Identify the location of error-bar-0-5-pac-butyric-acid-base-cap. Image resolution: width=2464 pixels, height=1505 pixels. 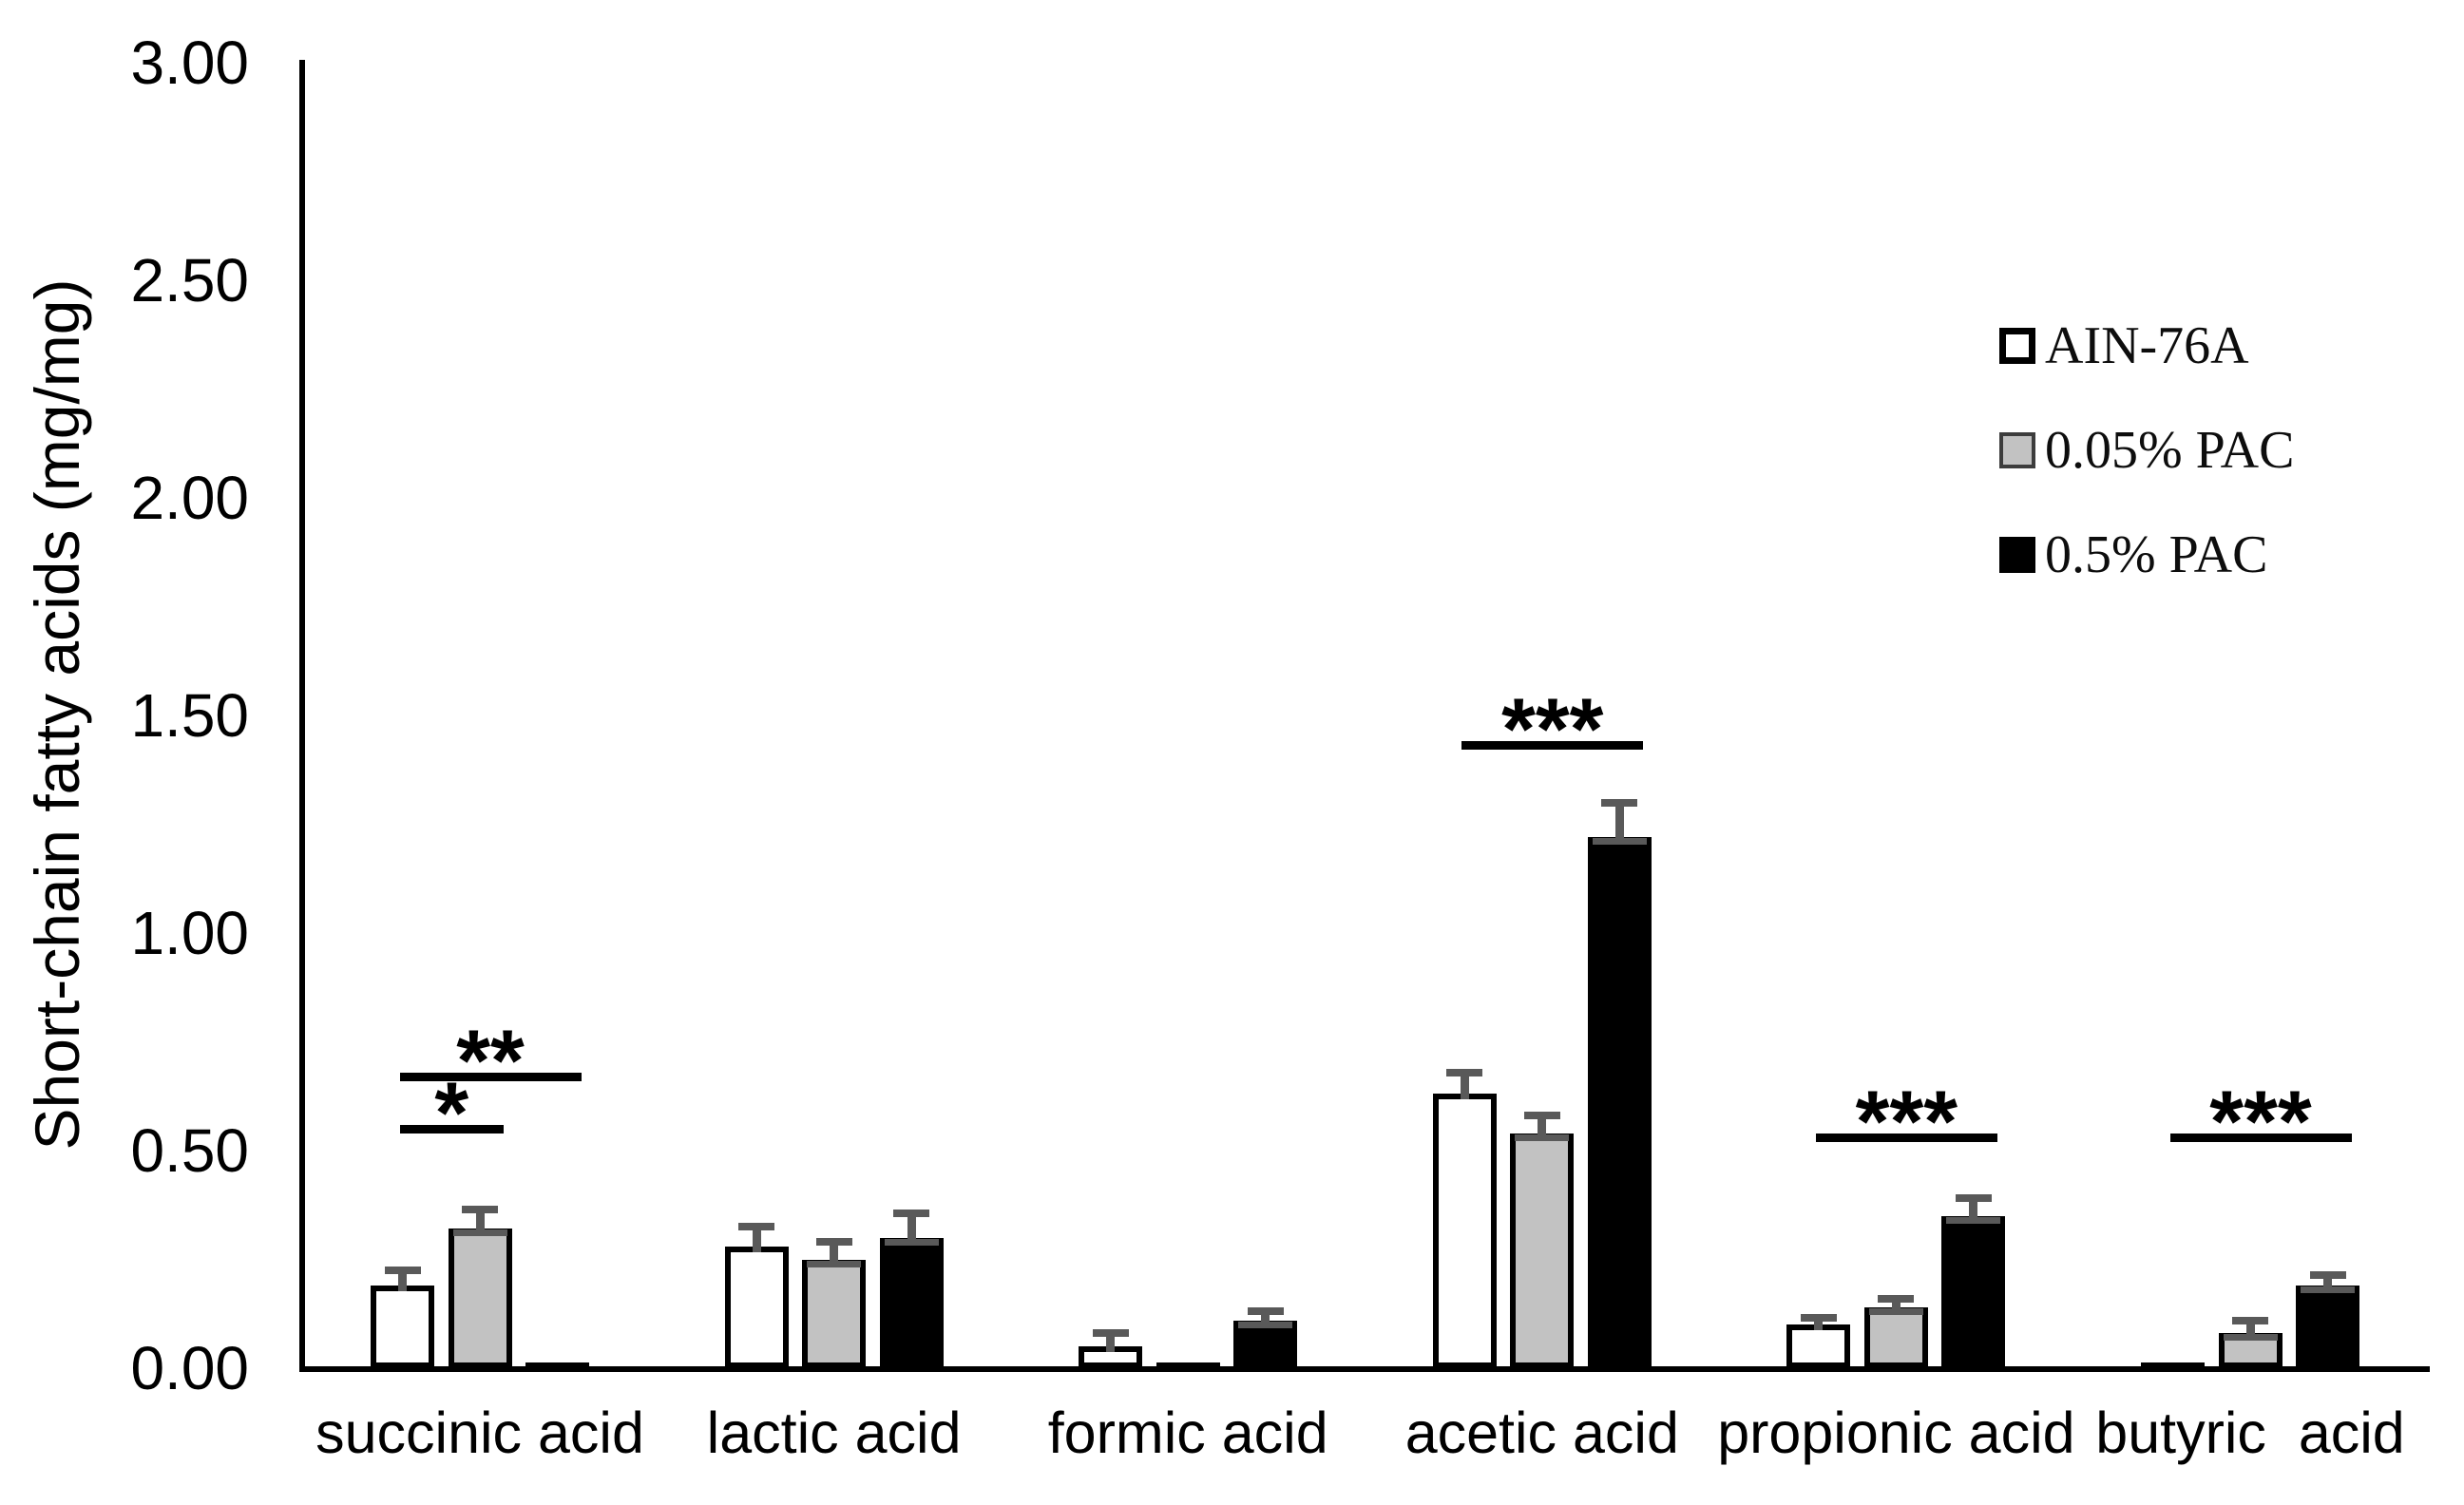
(2328, 1289).